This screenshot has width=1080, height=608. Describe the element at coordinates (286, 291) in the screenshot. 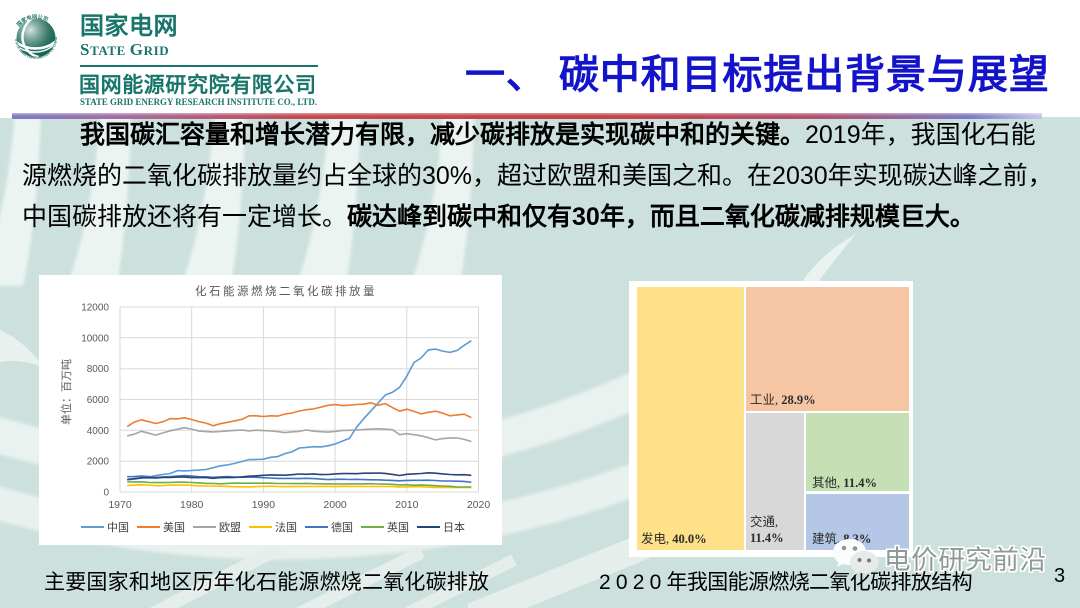

I see `svg-text: 化石能源燃烧二氧化碳排放量` at that location.